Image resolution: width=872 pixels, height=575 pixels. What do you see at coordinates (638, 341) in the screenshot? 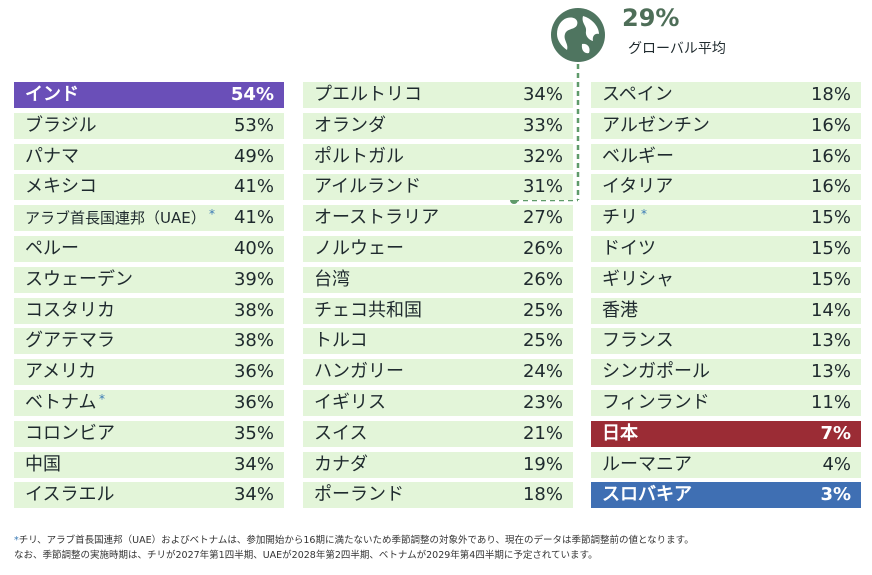
I see `country-name: フランス` at bounding box center [638, 341].